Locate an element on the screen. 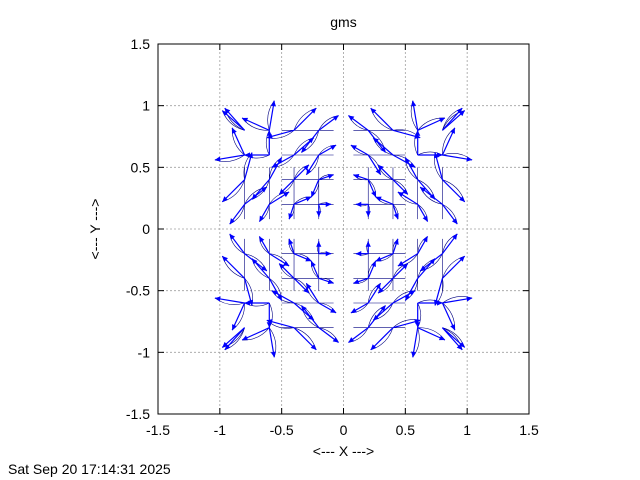 The image size is (640, 480). y-tick-label: 0 is located at coordinates (146, 229).